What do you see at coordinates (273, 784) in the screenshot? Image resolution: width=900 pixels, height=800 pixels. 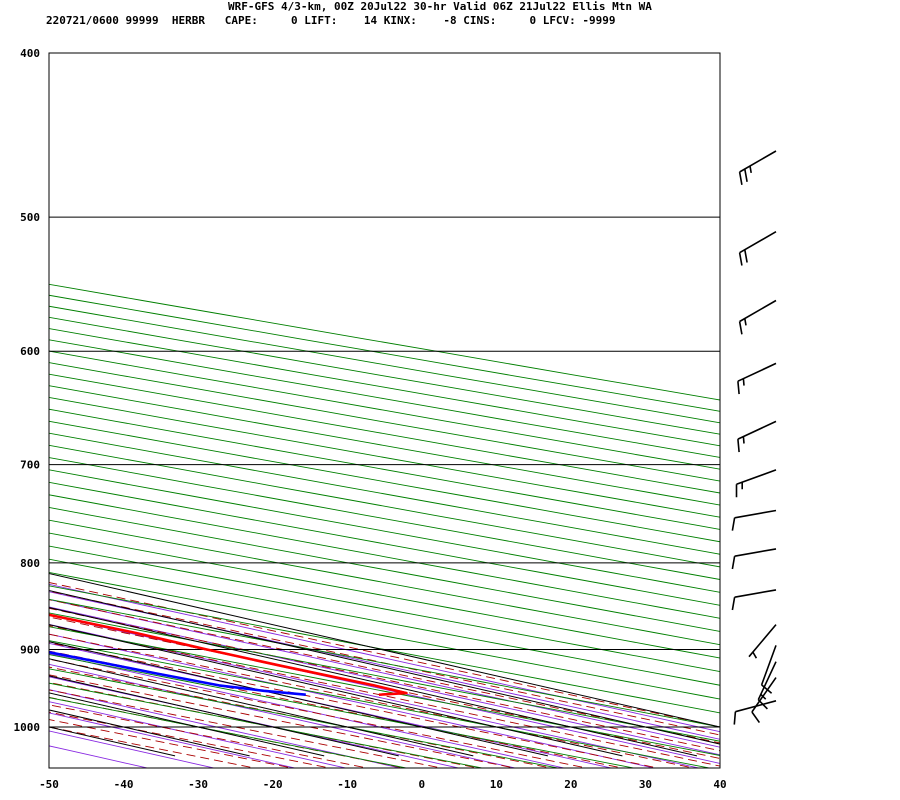 I see `x-tick-label: -20` at bounding box center [273, 784].